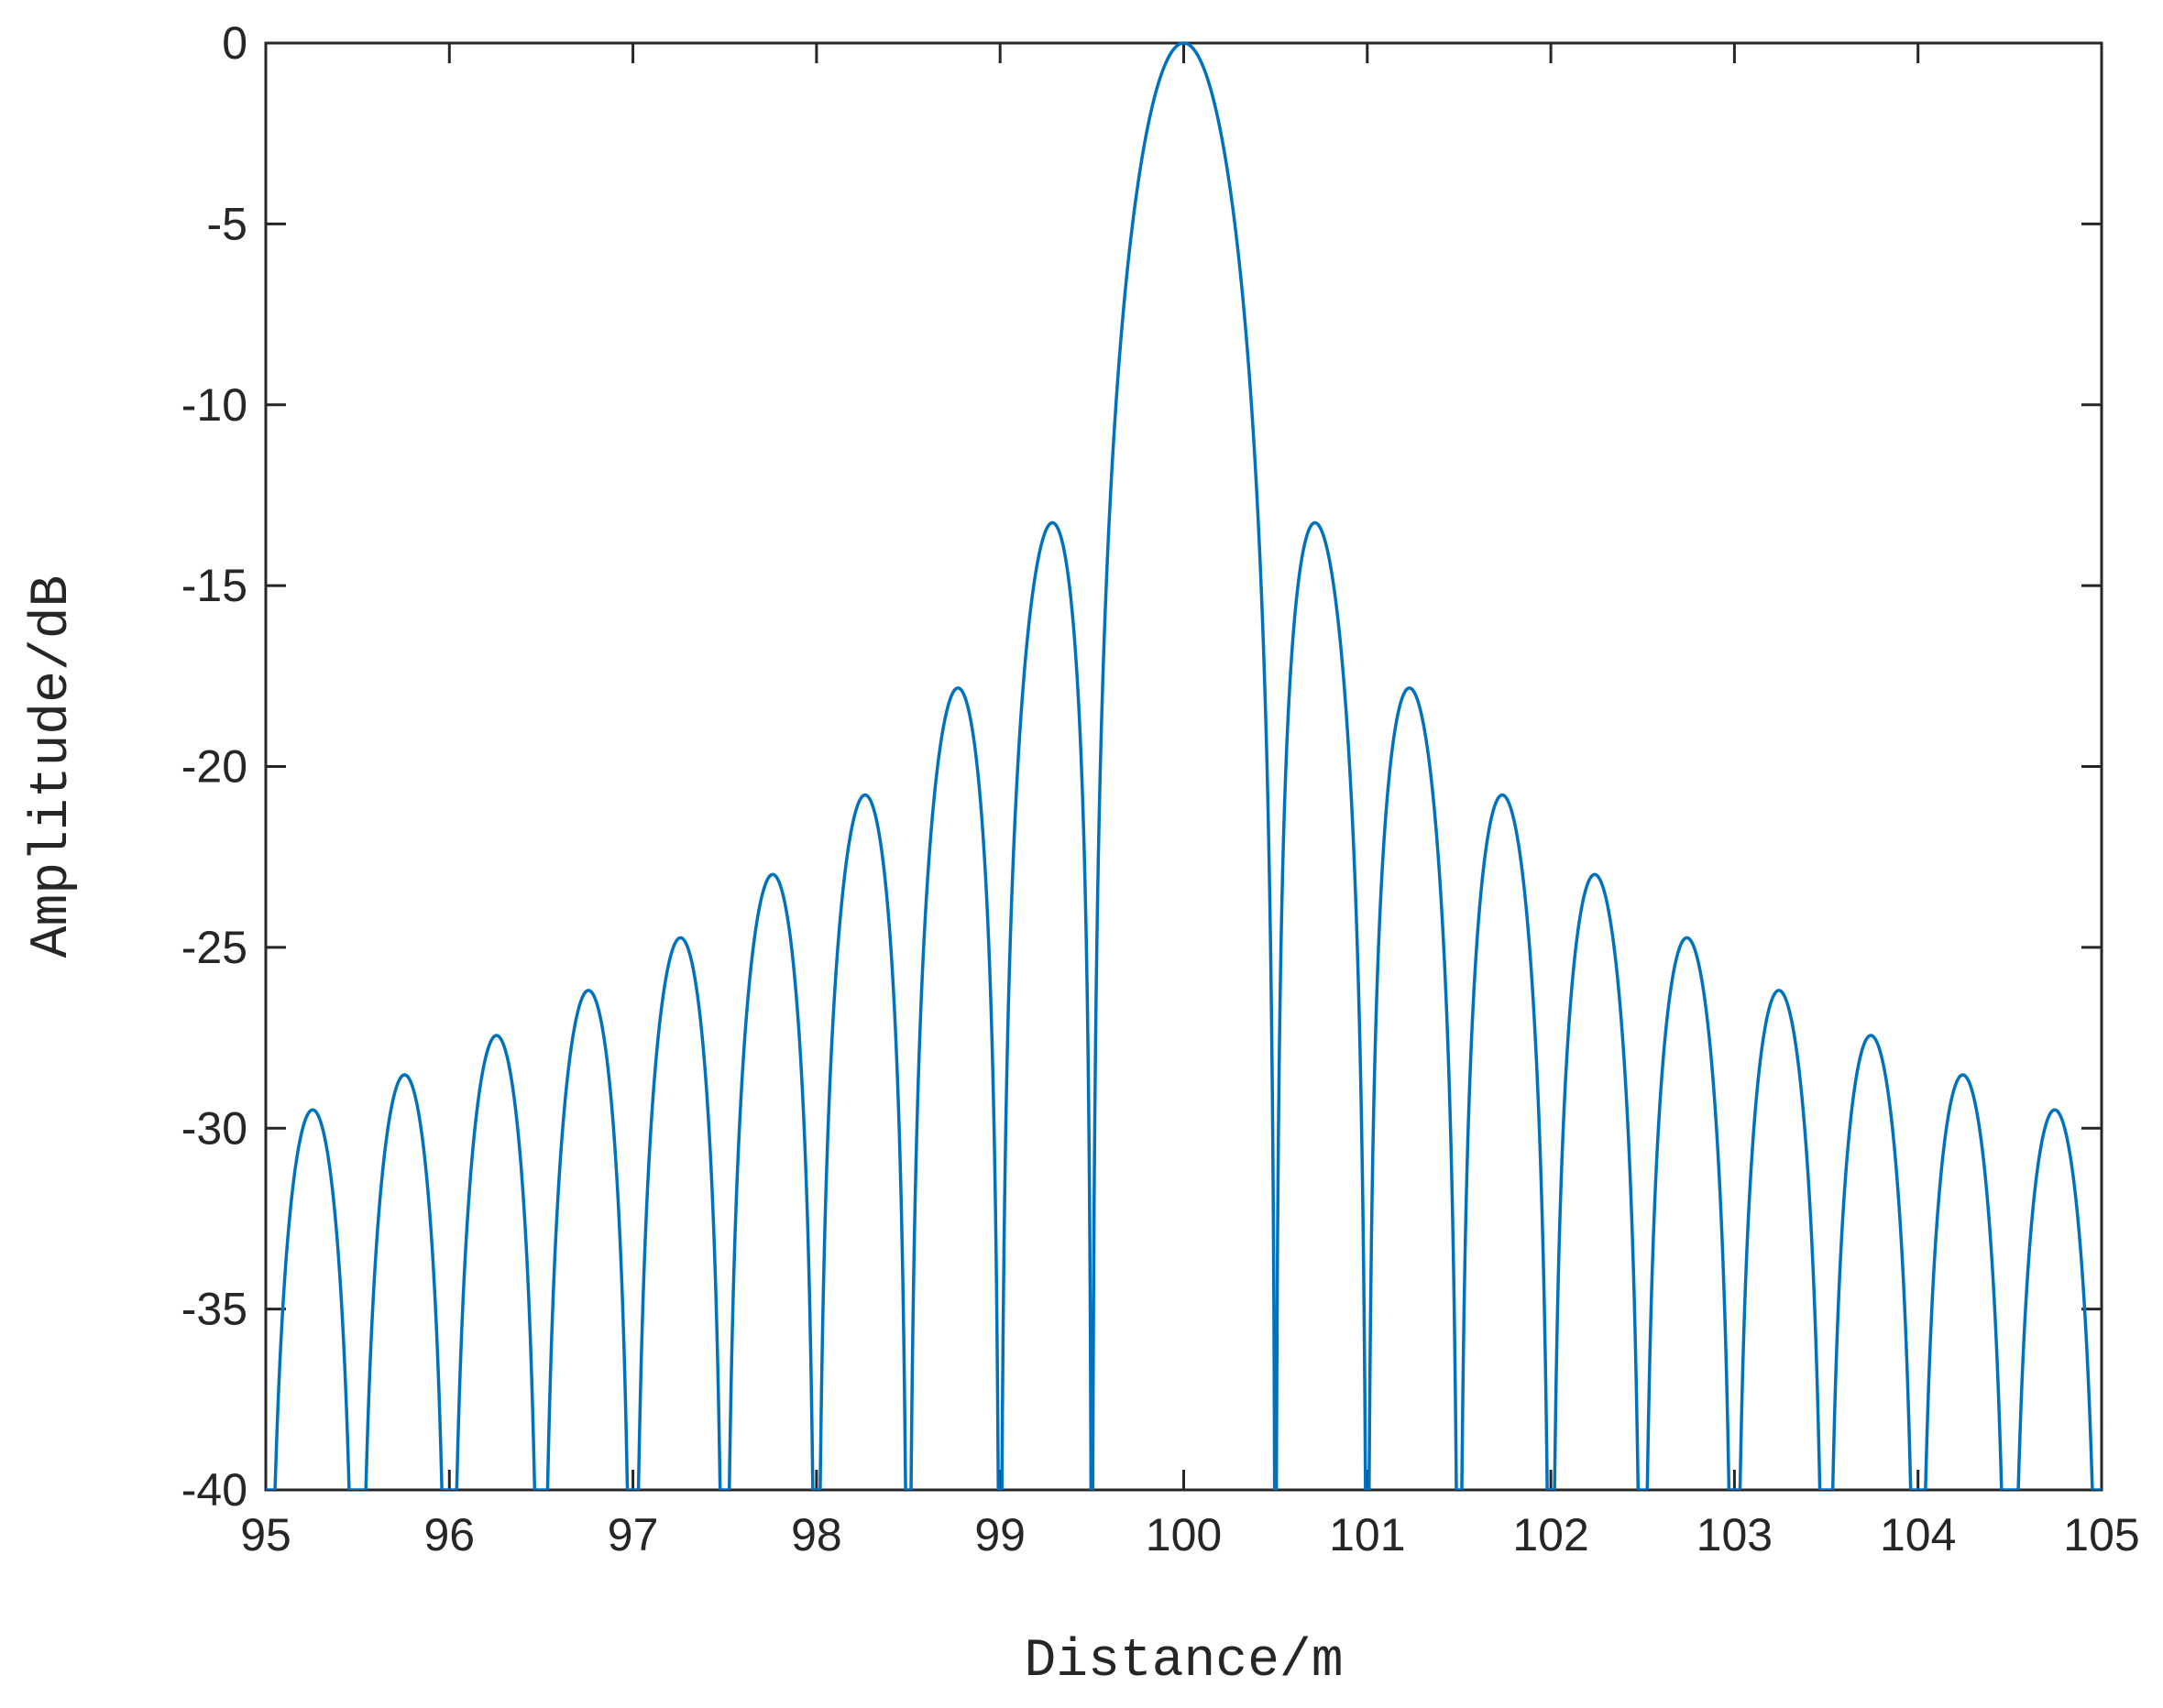 The height and width of the screenshot is (1708, 2163). I want to click on y-tick-label: -20, so click(214, 767).